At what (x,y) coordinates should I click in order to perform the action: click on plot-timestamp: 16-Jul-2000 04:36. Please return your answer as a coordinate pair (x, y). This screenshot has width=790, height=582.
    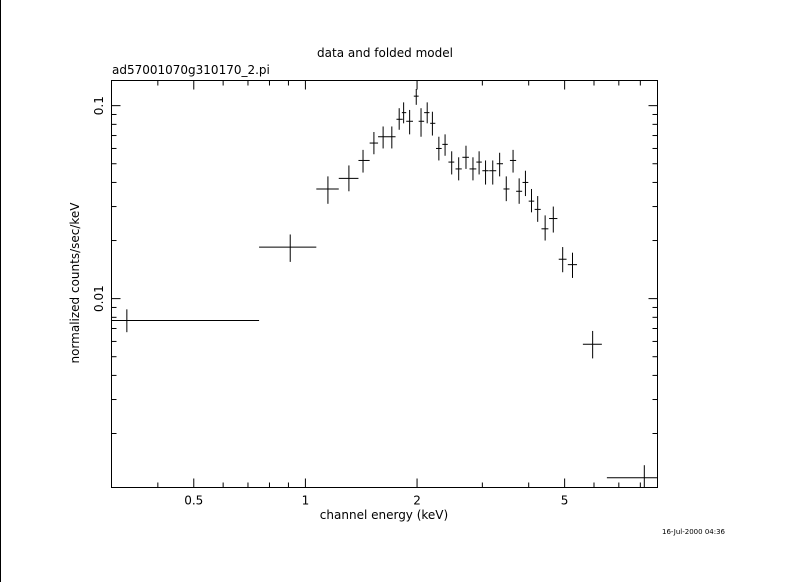
    Looking at the image, I should click on (694, 532).